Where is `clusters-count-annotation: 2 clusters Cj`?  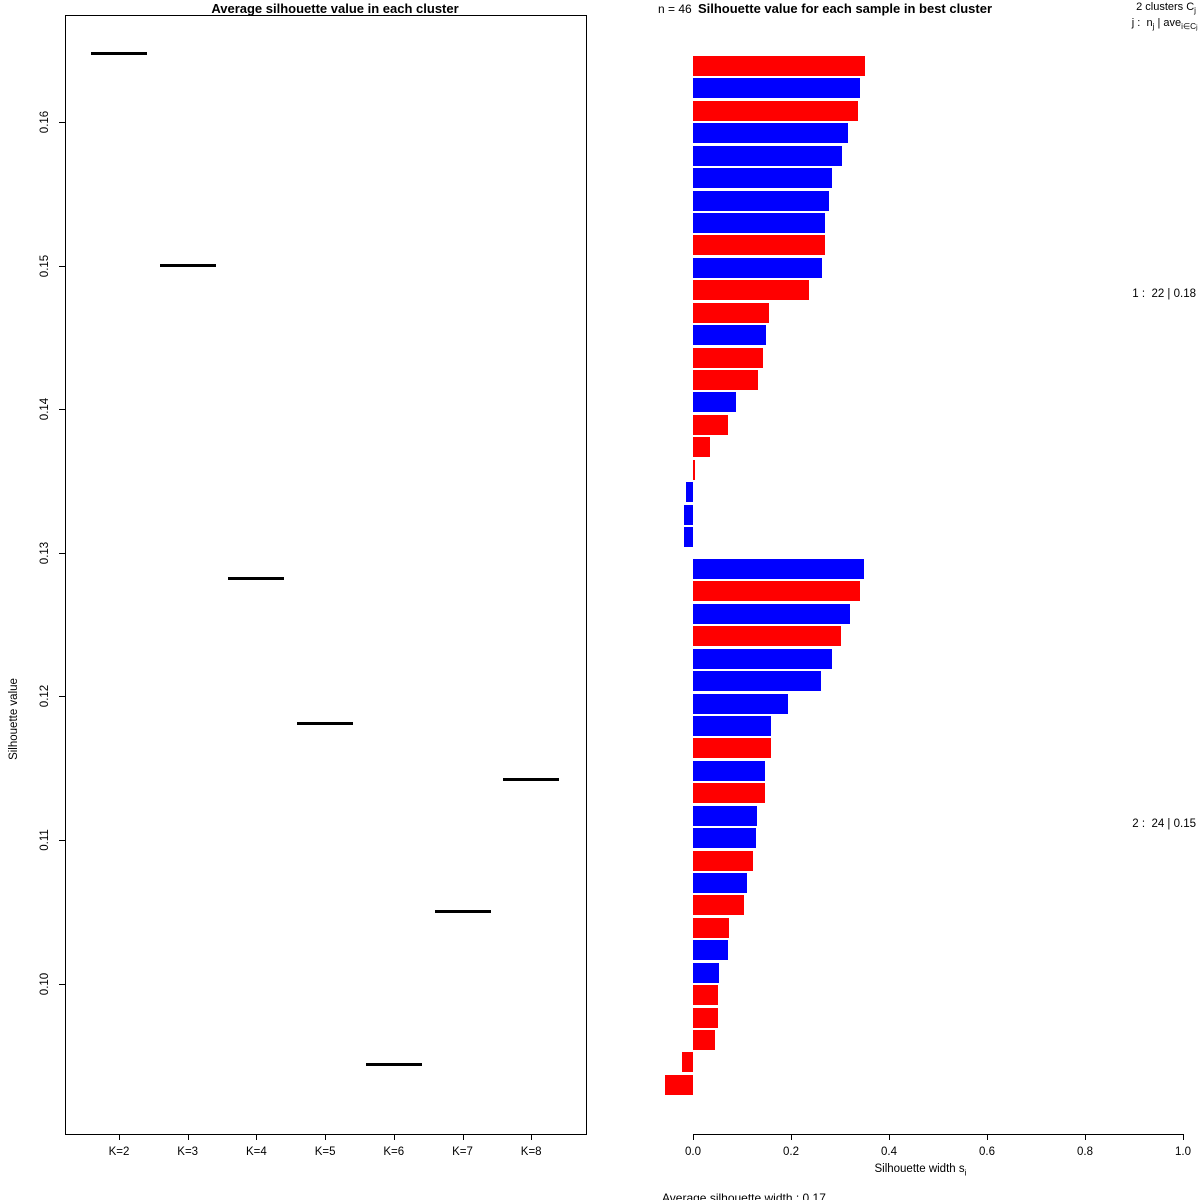
clusters-count-annotation: 2 clusters Cj is located at coordinates (1166, 8).